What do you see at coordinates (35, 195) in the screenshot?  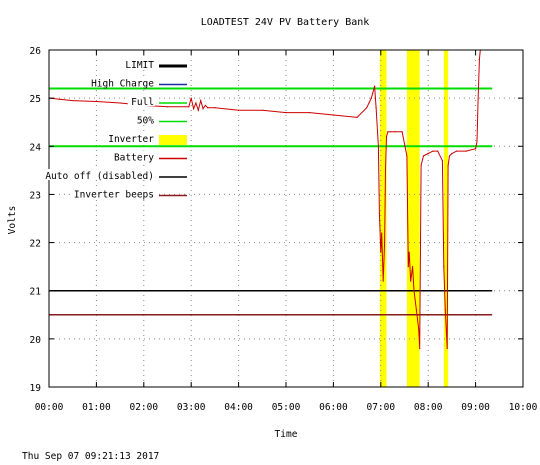 I see `y-tick-label: 23` at bounding box center [35, 195].